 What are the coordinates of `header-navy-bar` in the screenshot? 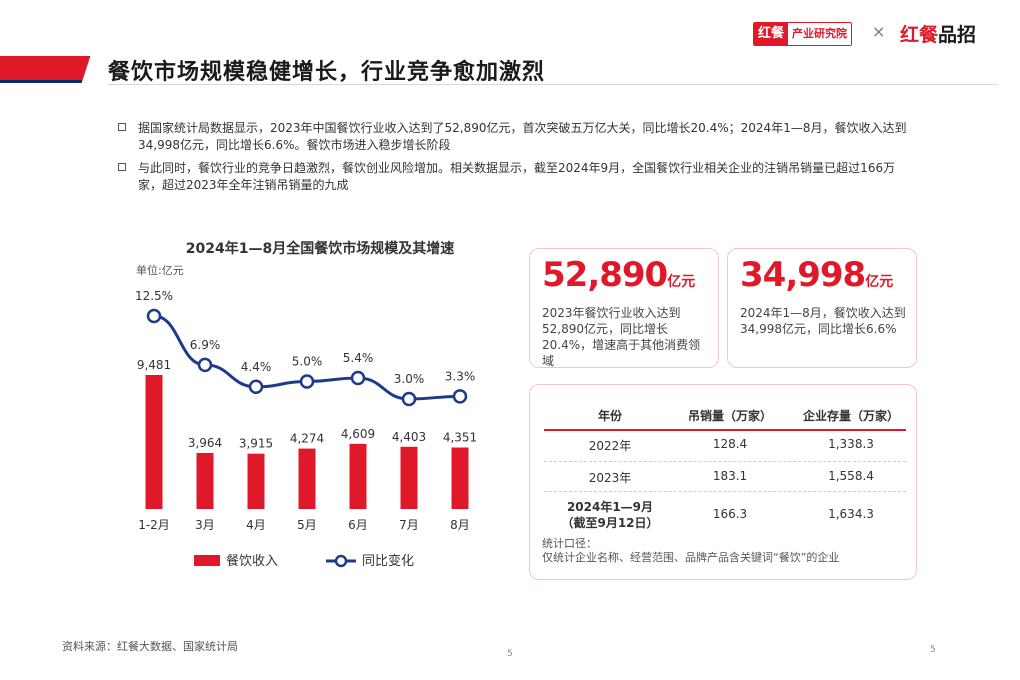 It's located at (46, 81).